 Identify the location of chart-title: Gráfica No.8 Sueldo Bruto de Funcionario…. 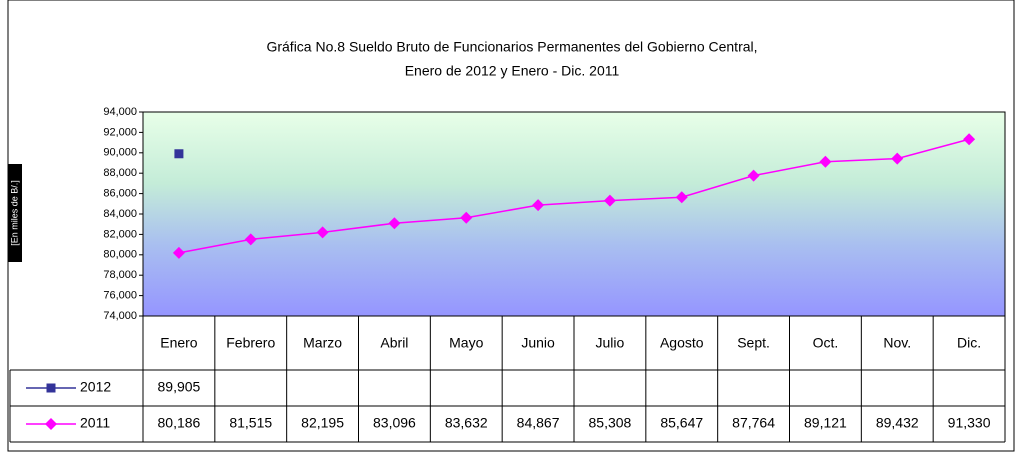
(511, 47).